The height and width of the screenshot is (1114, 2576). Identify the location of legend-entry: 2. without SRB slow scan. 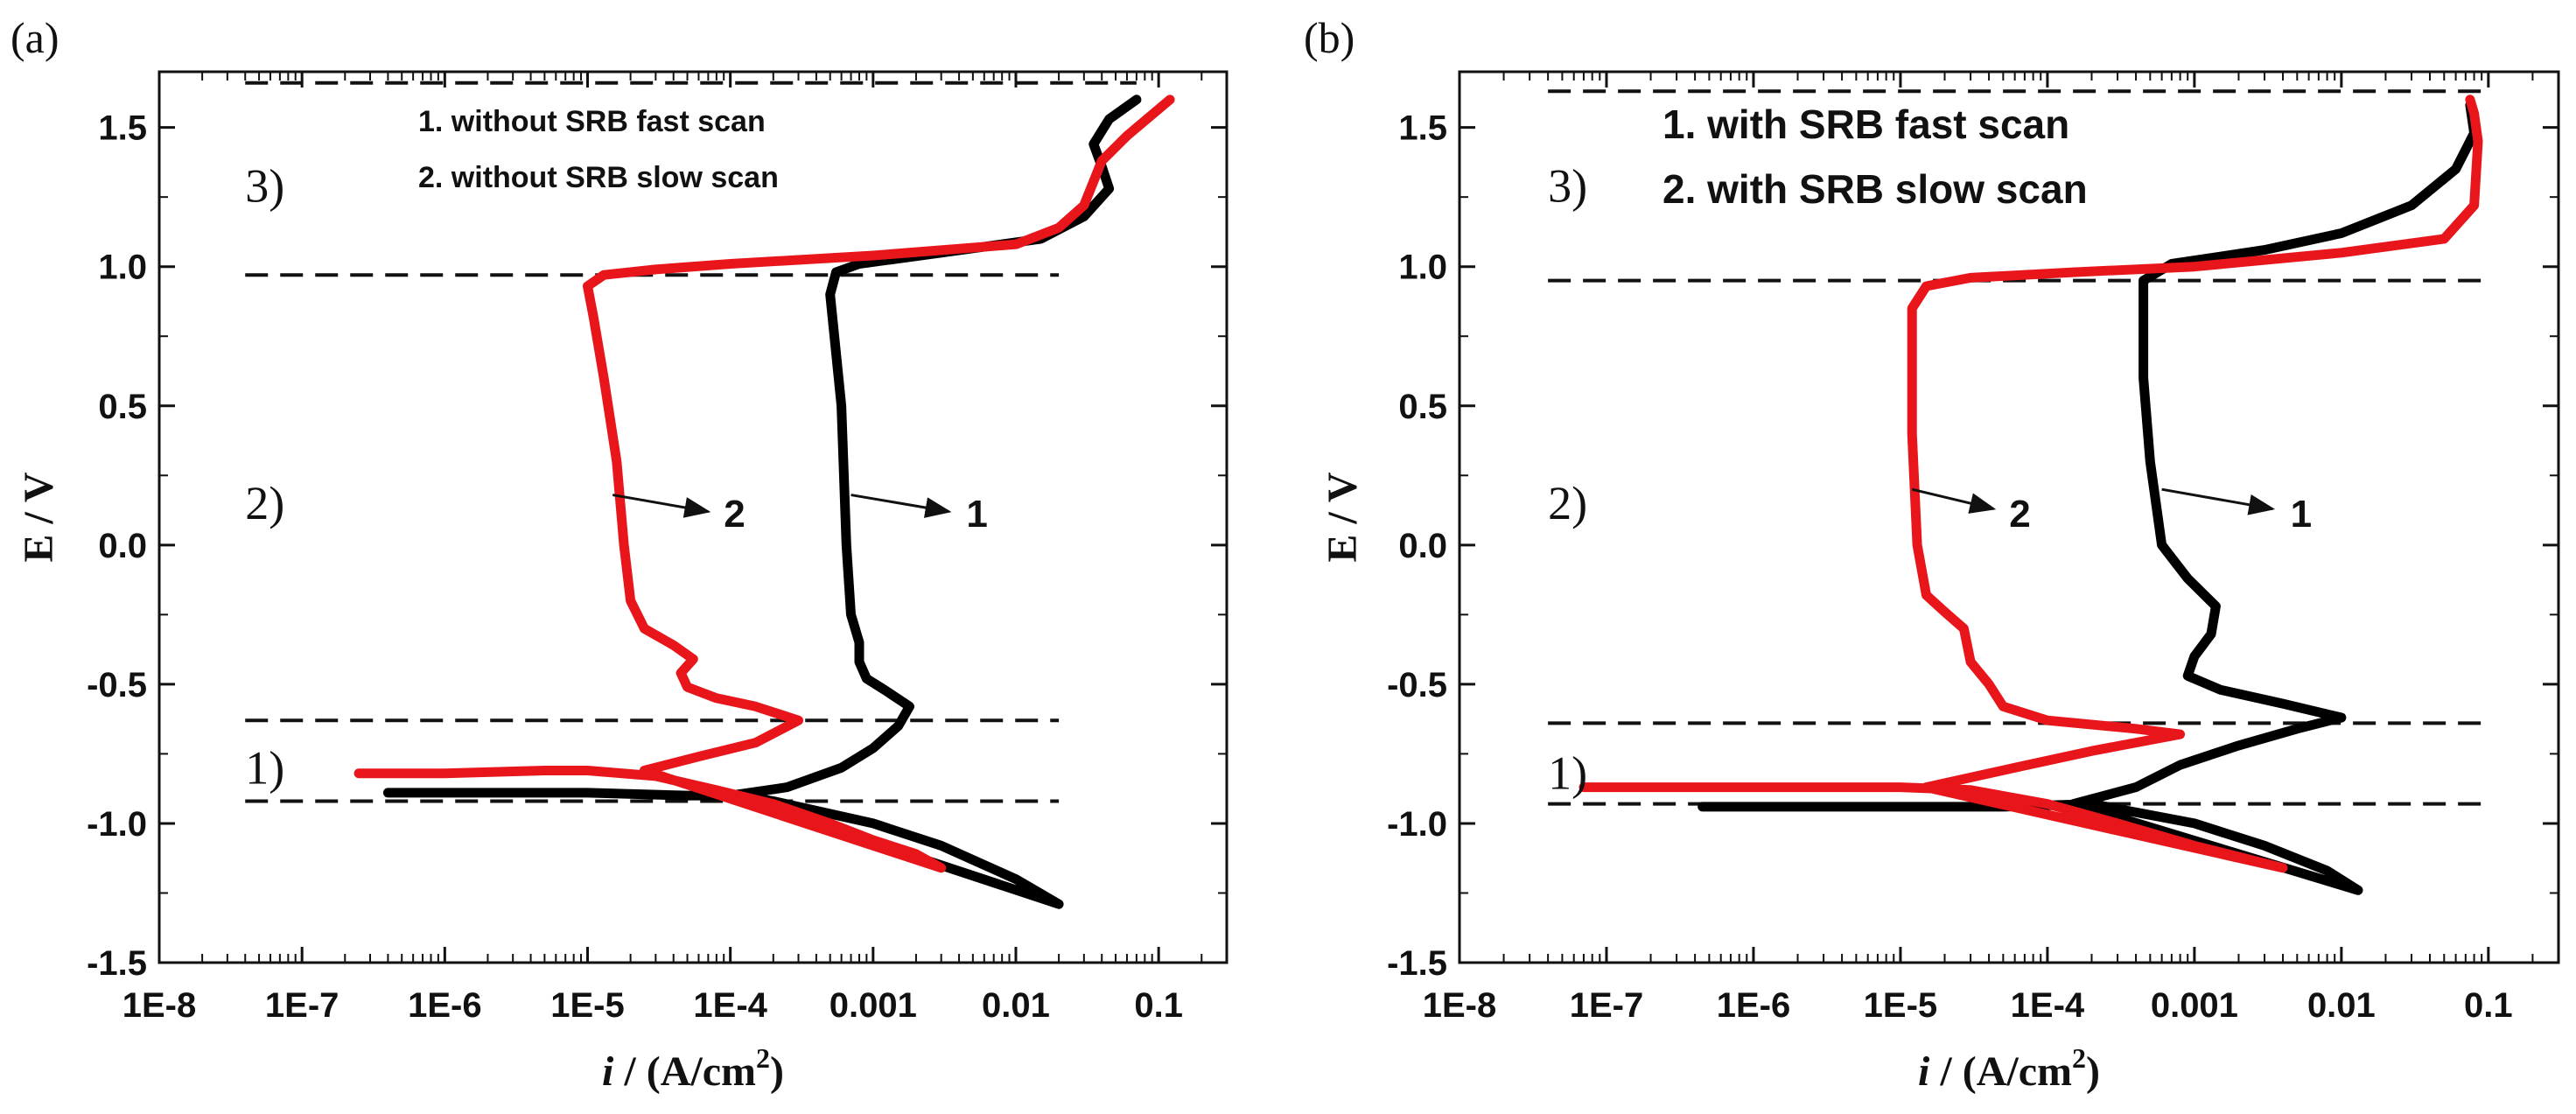
(598, 177).